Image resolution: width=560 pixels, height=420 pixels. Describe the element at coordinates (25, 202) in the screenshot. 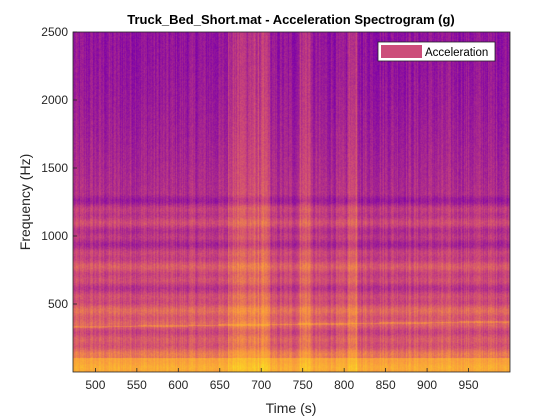

I see `y-axis-label: Frequency (Hz)` at that location.